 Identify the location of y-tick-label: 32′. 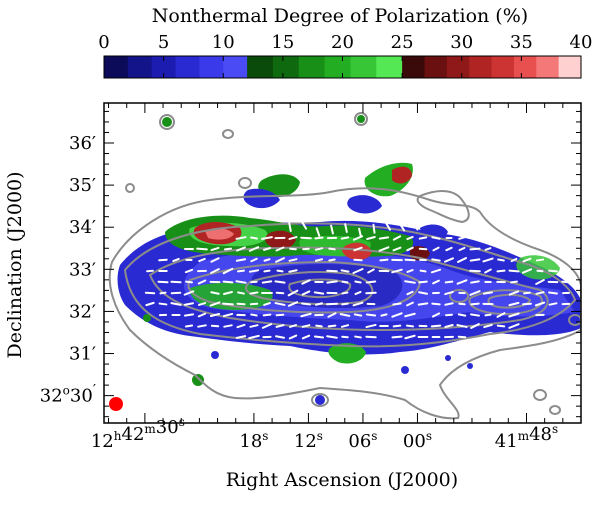
(82, 311).